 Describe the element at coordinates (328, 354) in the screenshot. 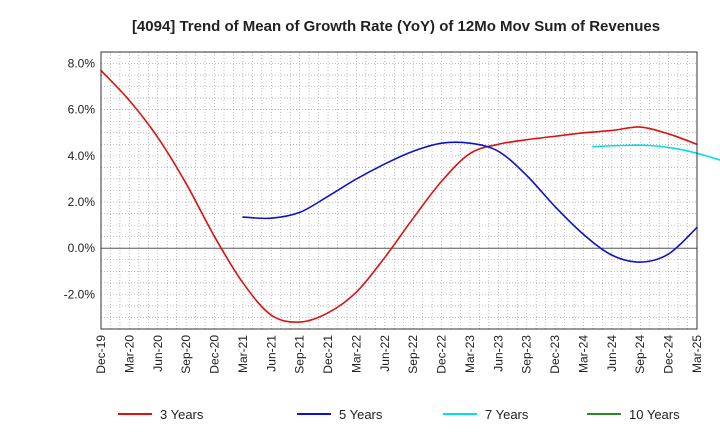

I see `x-tick-label: Dec-21` at that location.